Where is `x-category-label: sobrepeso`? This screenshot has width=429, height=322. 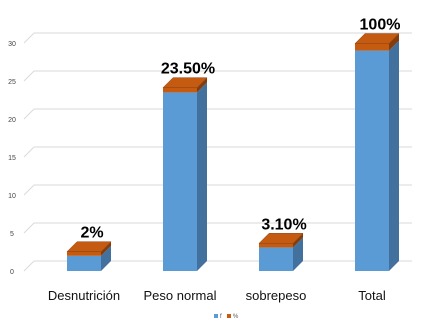 x-category-label: sobrepeso is located at coordinates (276, 295).